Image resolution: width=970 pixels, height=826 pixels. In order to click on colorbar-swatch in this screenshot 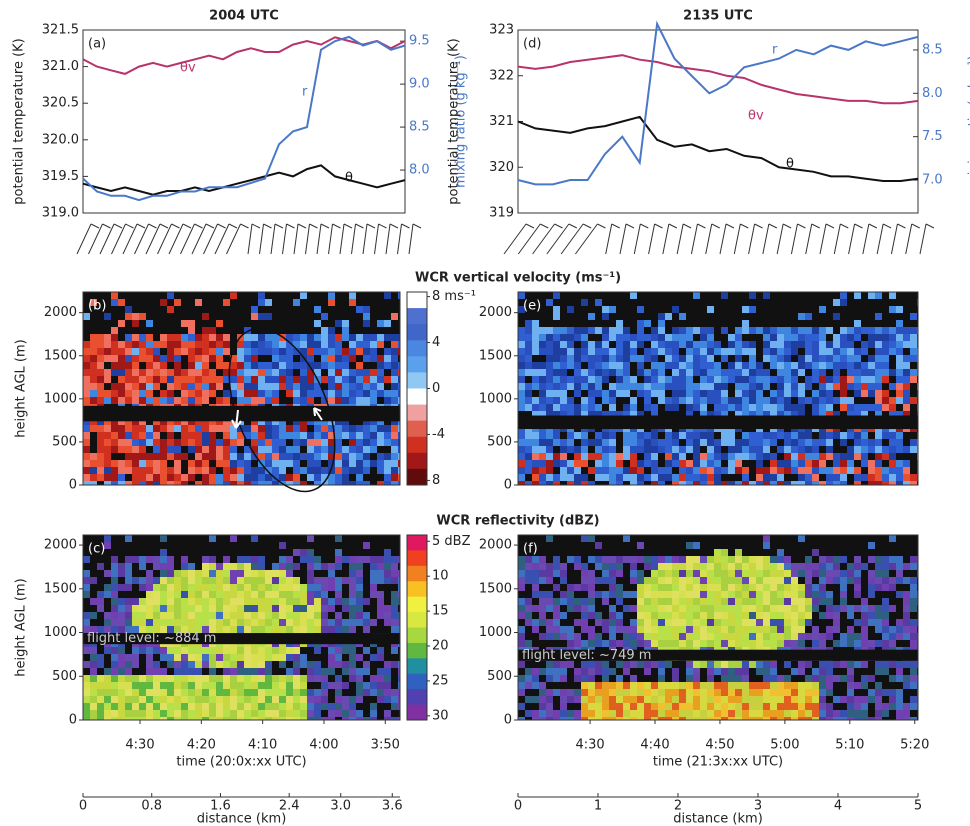, I will do `click(417, 477)`.